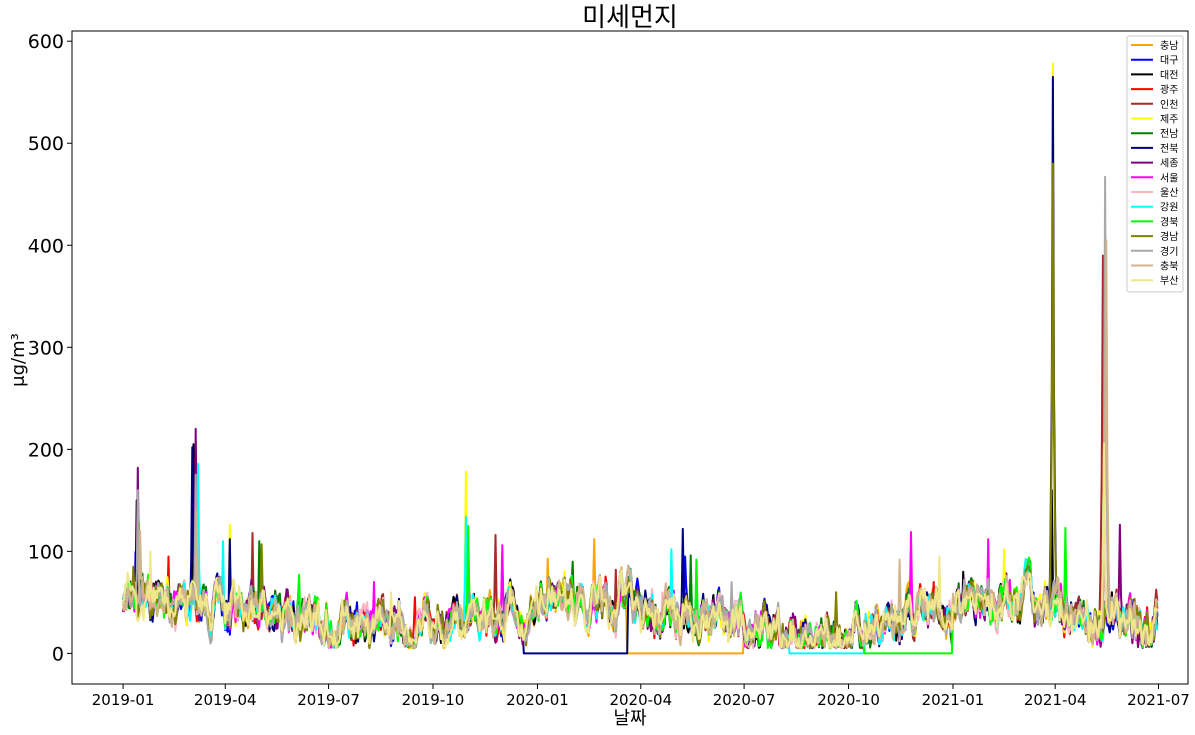  What do you see at coordinates (1169, 281) in the screenshot?
I see `legend-label-16: 부산` at bounding box center [1169, 281].